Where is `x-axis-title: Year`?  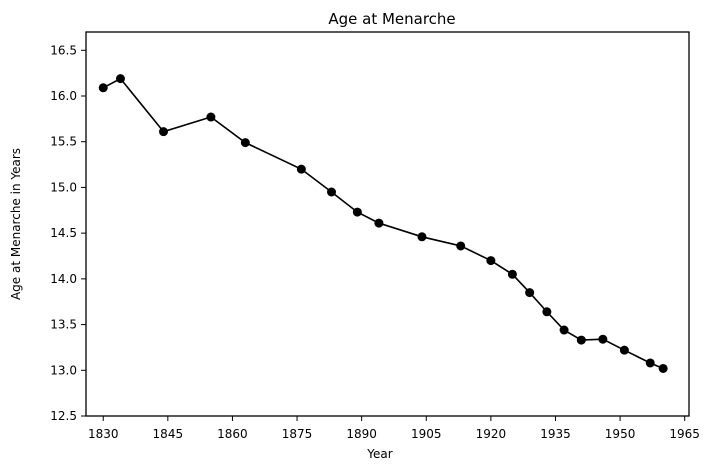
x-axis-title: Year is located at coordinates (379, 454).